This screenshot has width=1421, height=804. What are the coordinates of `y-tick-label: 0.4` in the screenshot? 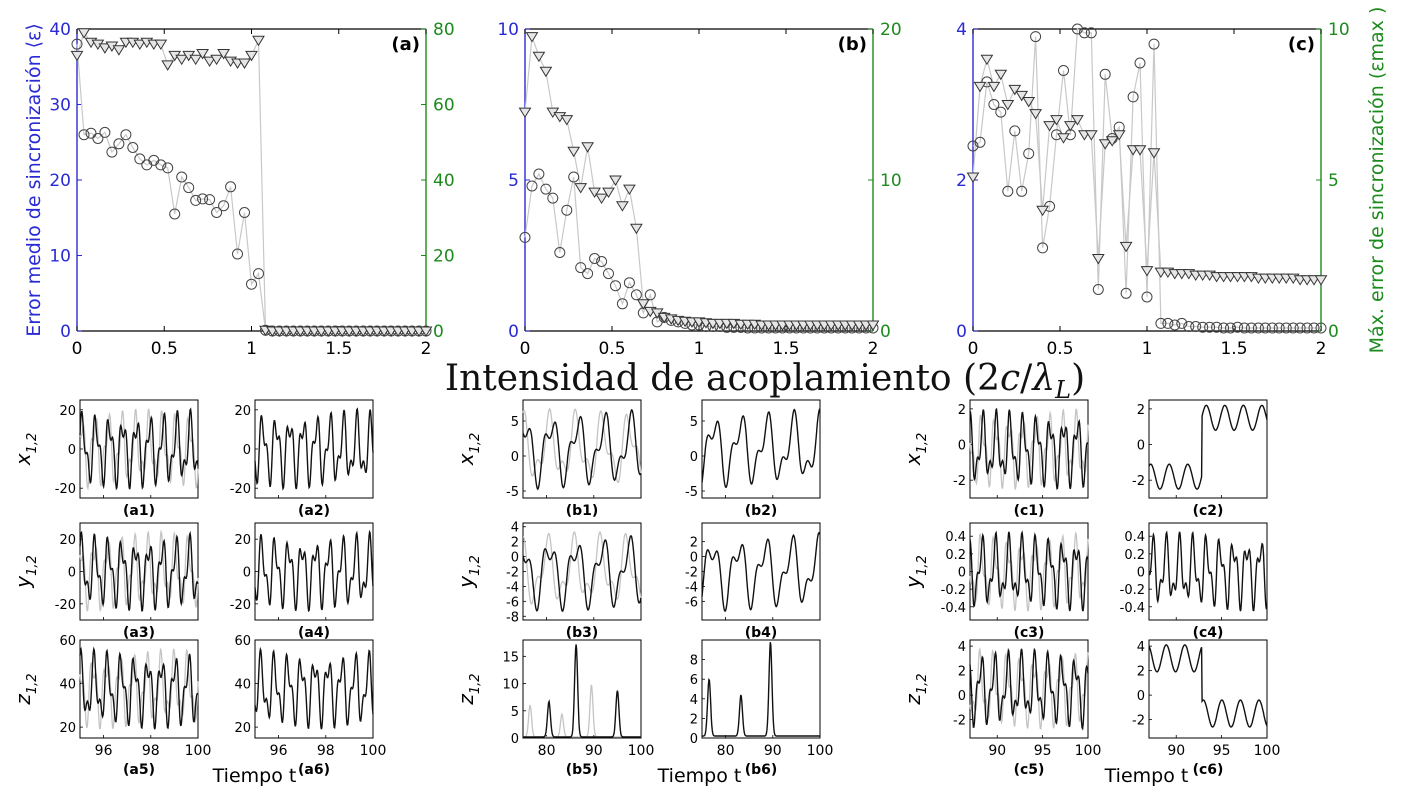 It's located at (955, 537).